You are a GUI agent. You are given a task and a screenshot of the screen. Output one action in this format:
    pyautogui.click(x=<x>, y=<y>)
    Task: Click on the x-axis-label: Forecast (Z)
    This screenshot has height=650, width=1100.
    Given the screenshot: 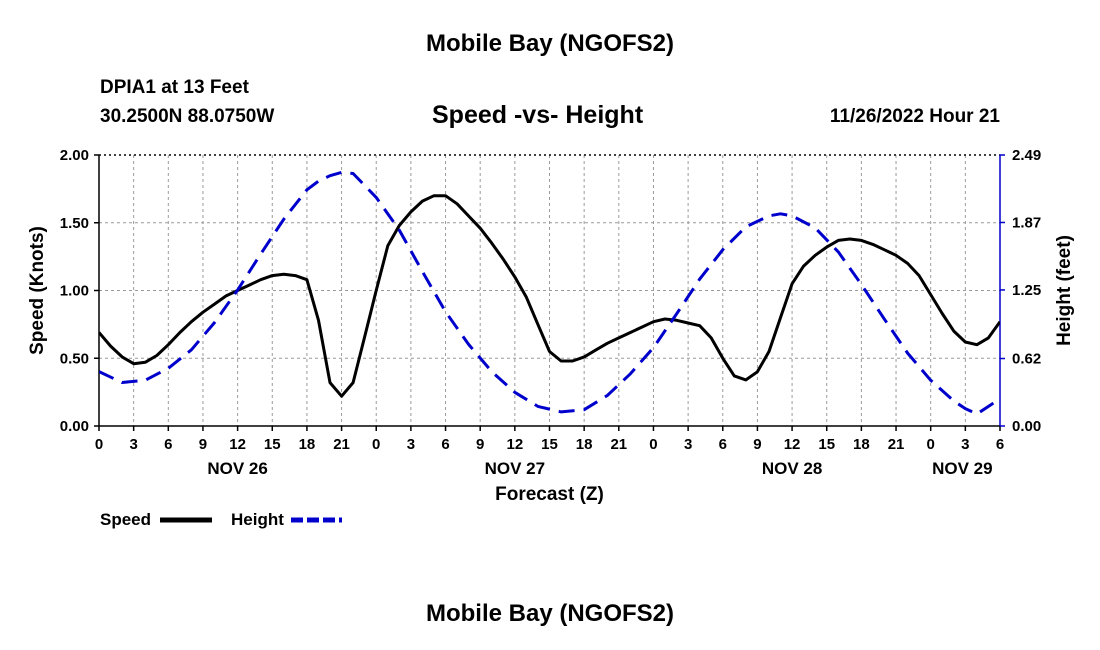 What is the action you would take?
    pyautogui.click(x=549, y=494)
    